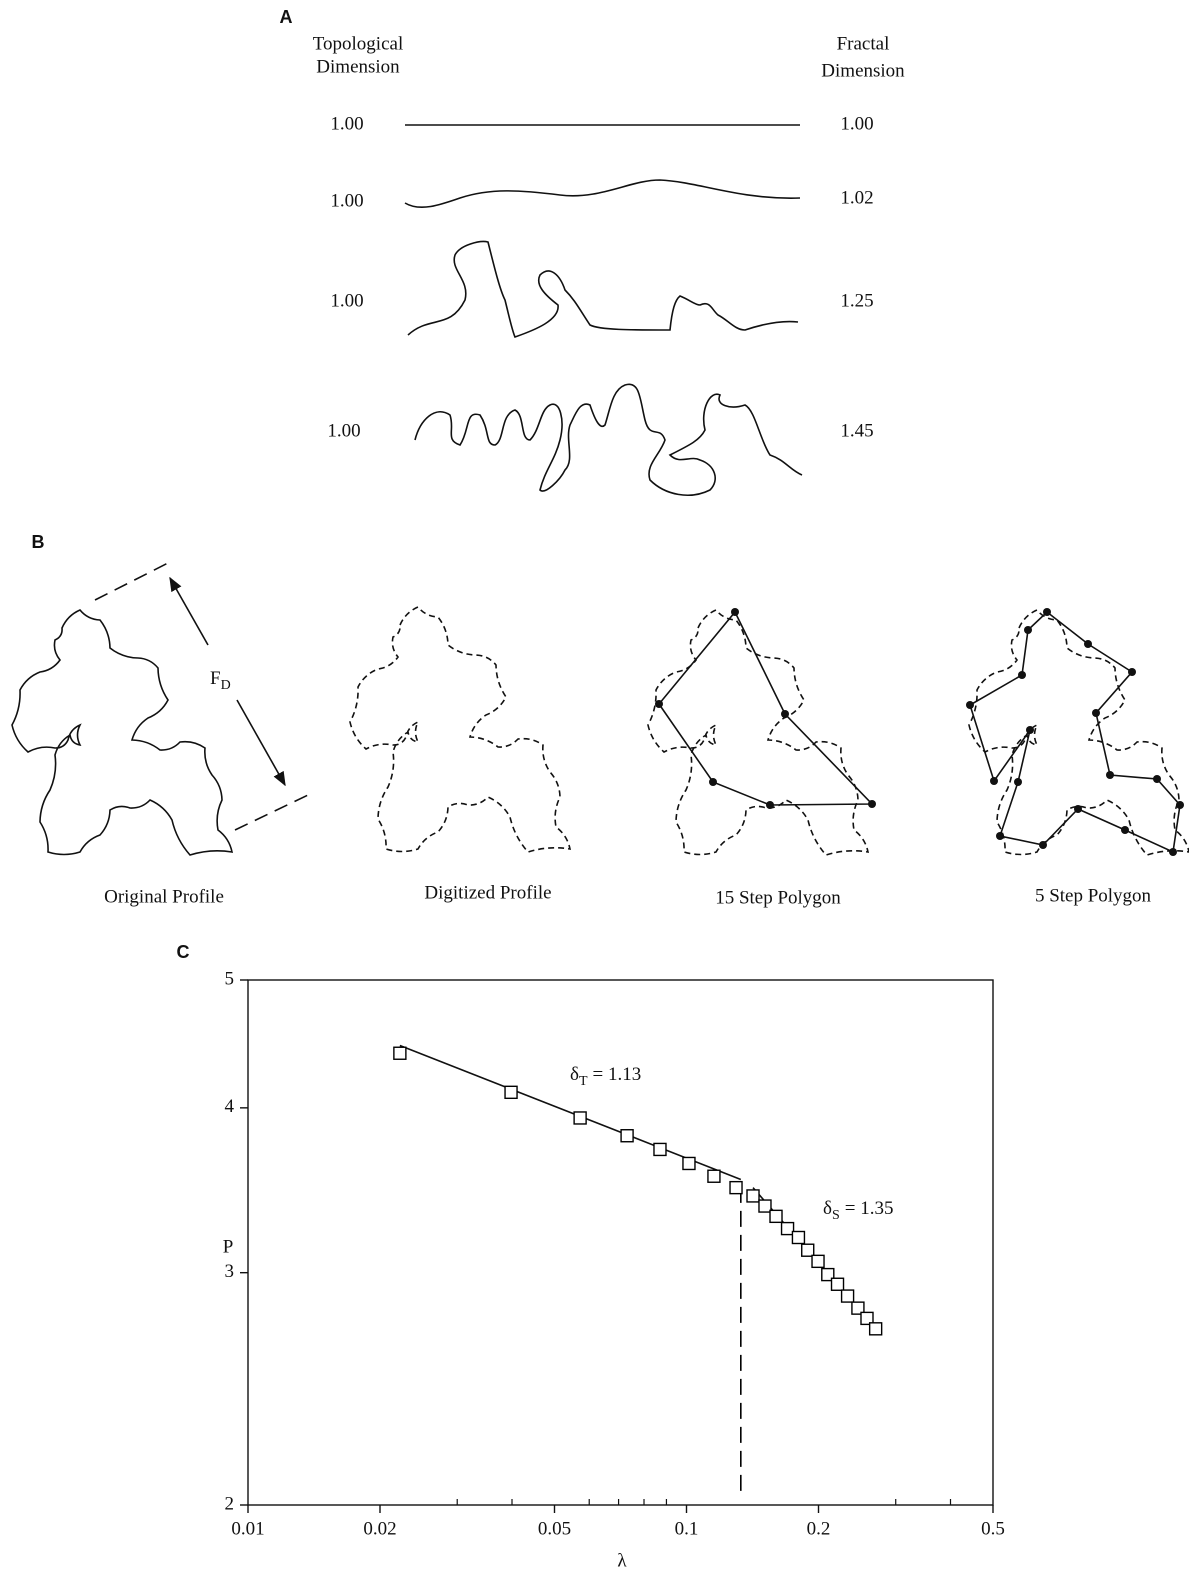 Image resolution: width=1189 pixels, height=1573 pixels. What do you see at coordinates (230, 1503) in the screenshot?
I see `y-tick-label: 2` at bounding box center [230, 1503].